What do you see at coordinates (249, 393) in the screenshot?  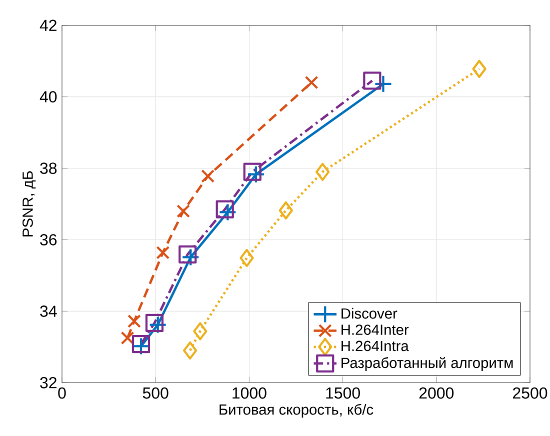 I see `x-tick-label: 1000` at bounding box center [249, 393].